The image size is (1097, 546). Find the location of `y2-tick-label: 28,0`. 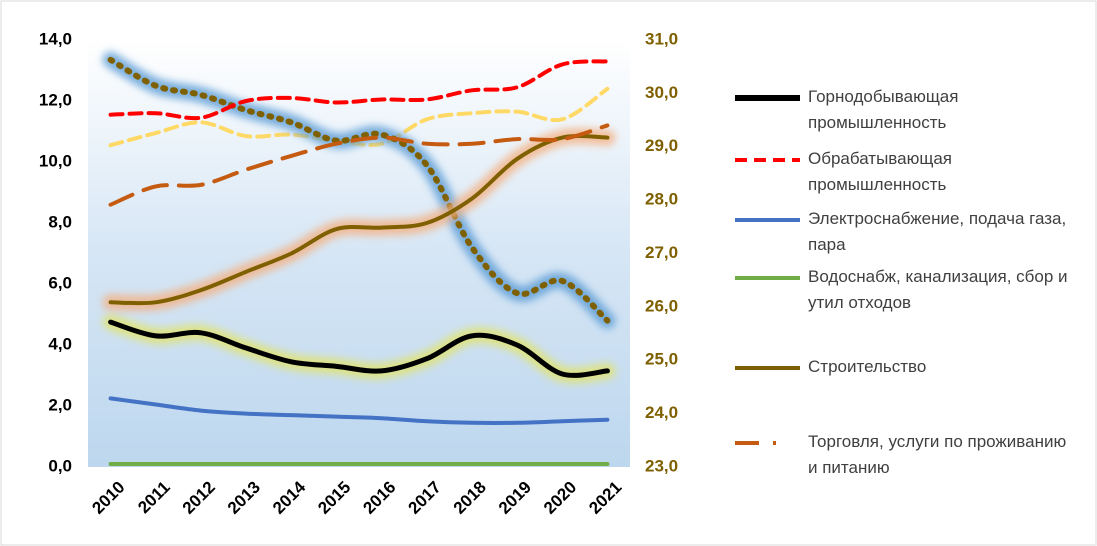

y2-tick-label: 28,0 is located at coordinates (661, 199).